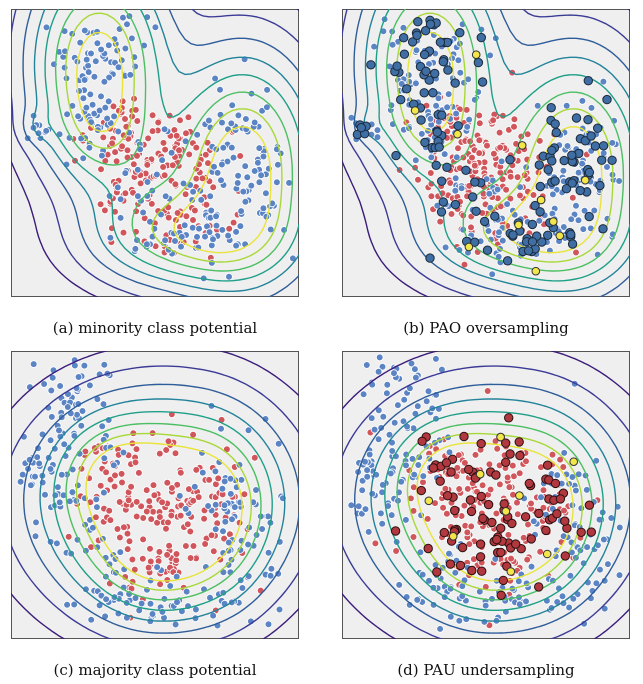  Describe the element at coordinates (155, 670) in the screenshot. I see `caption-c: (c) majority class potential` at that location.